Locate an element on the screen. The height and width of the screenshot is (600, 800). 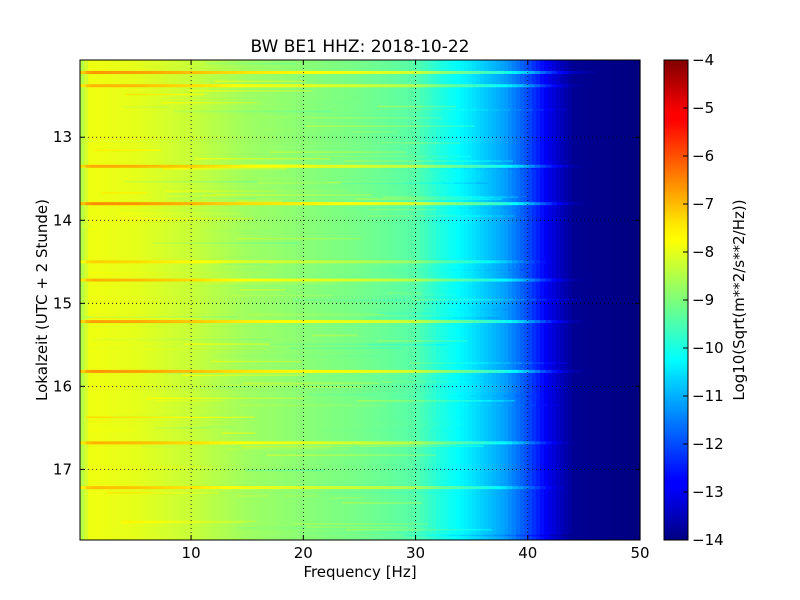
colorbar-tick-label: −14 is located at coordinates (708, 540).